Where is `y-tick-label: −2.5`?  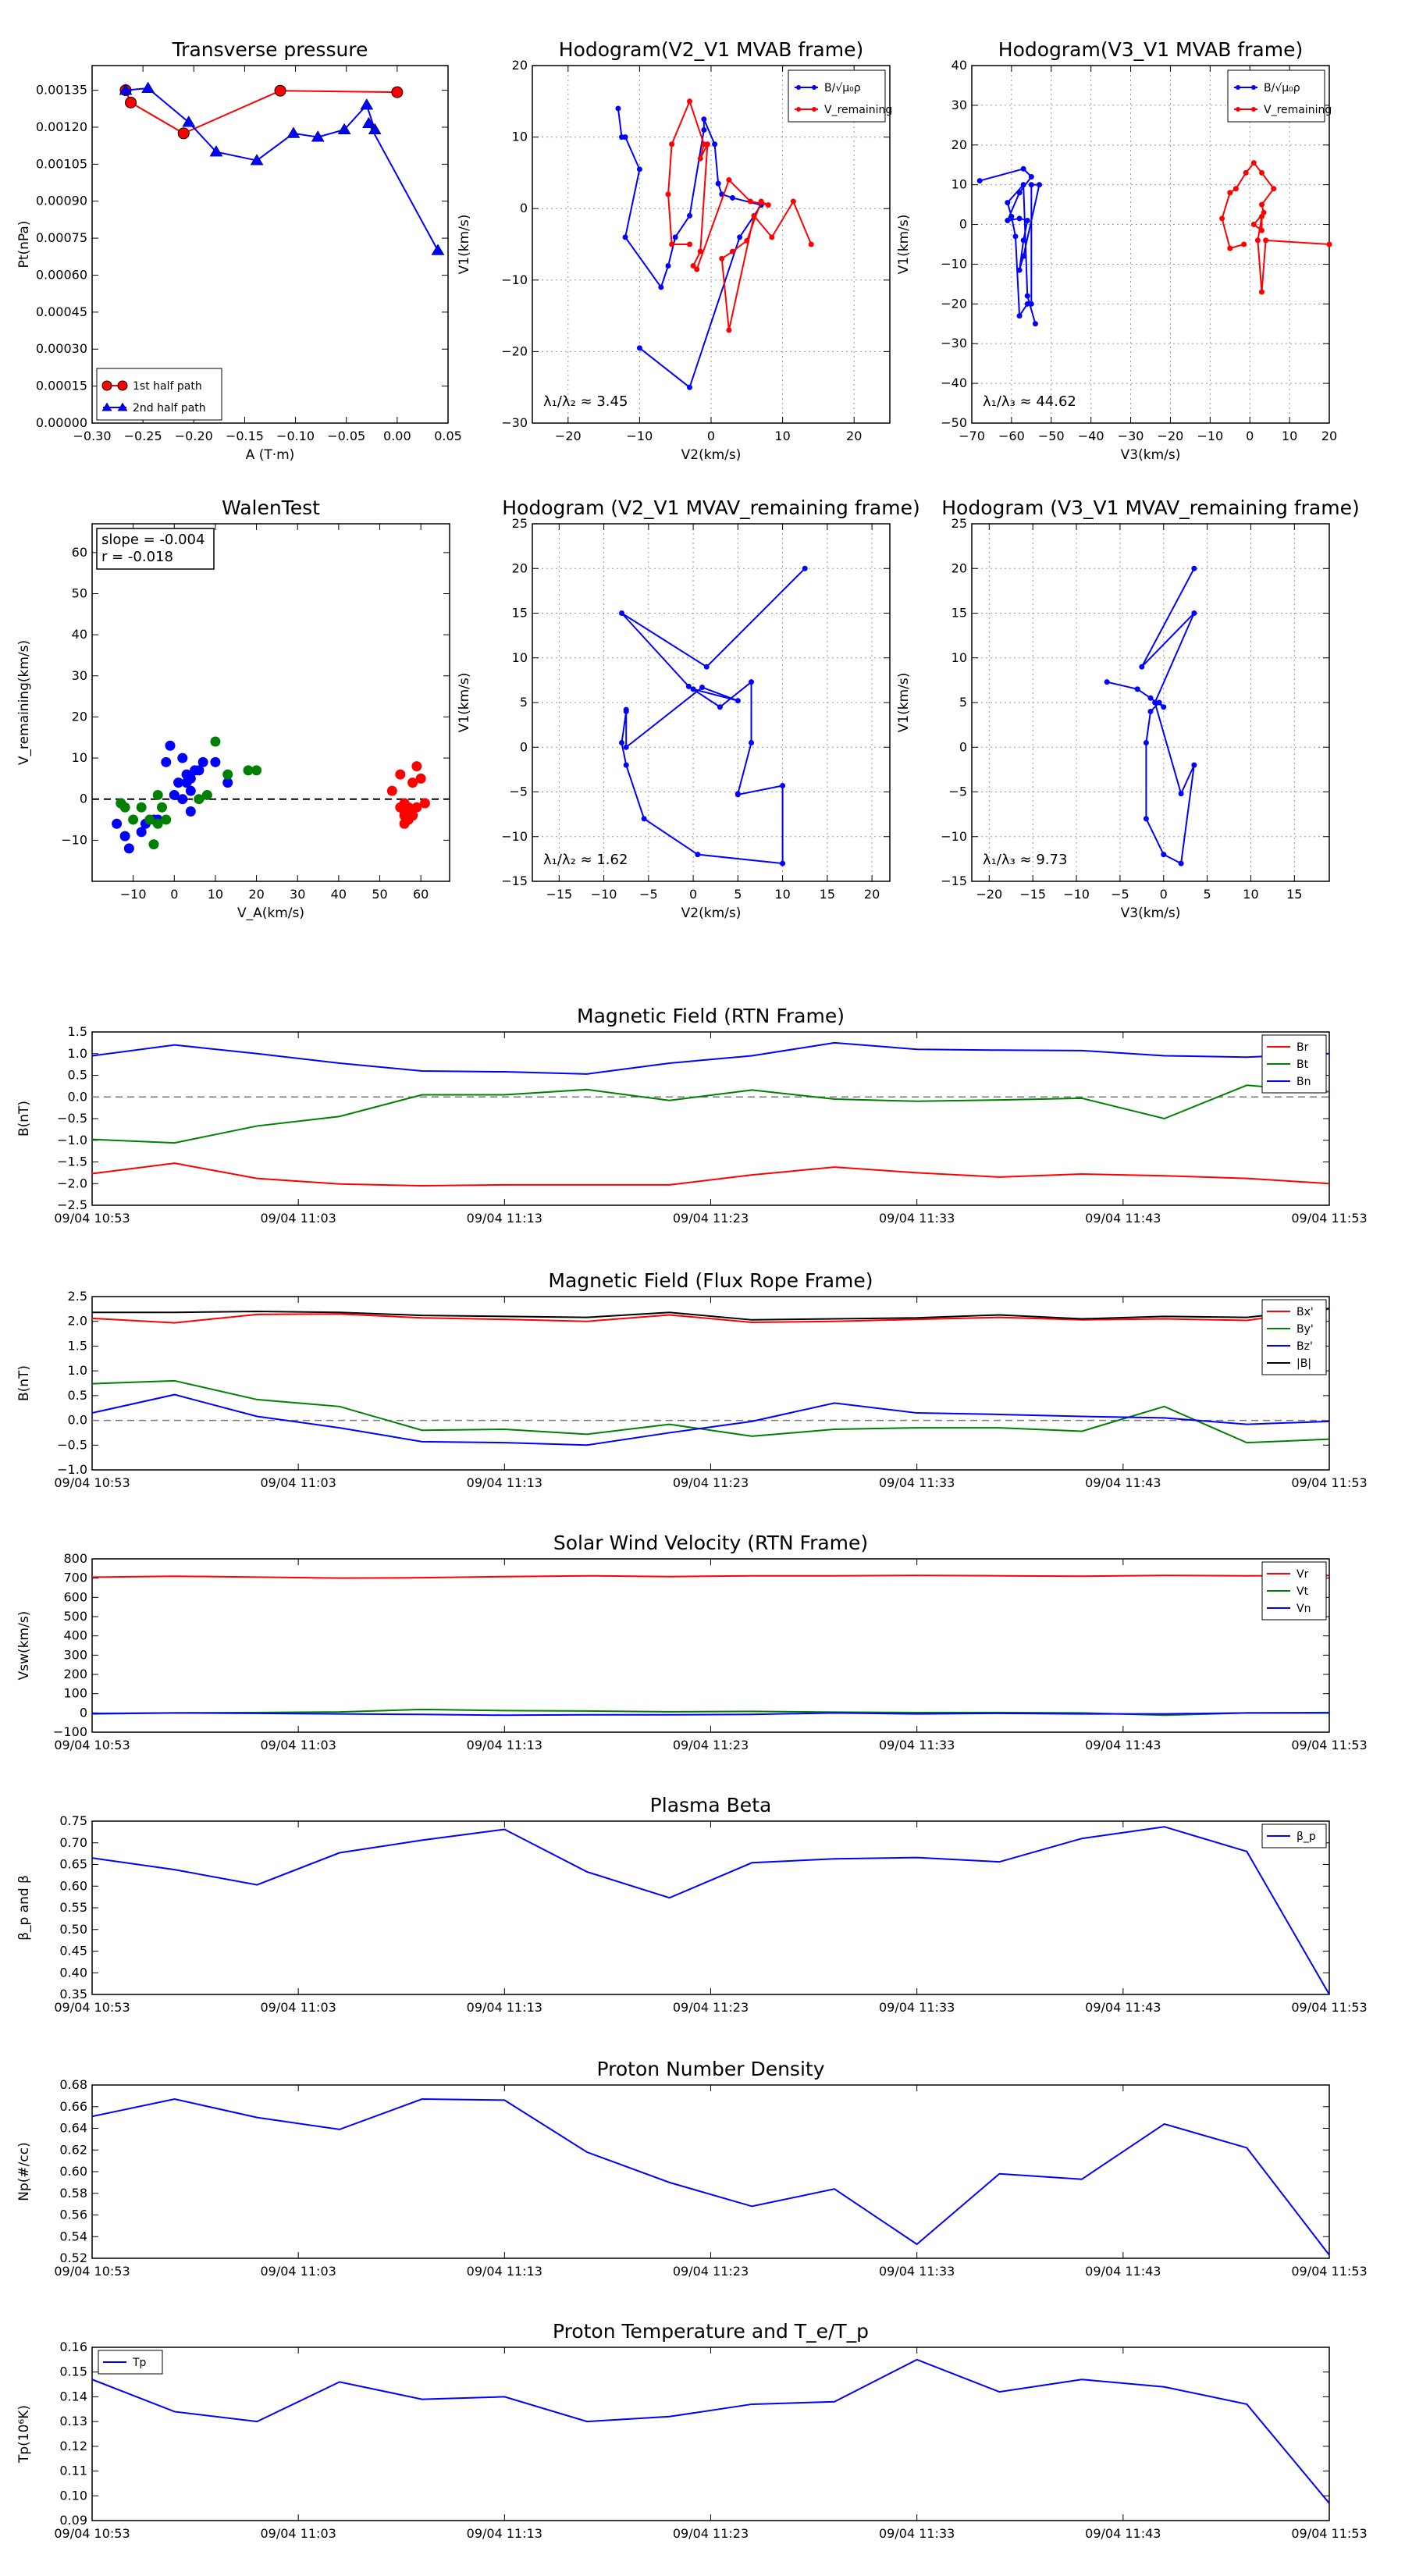
y-tick-label: −2.5 is located at coordinates (72, 1204).